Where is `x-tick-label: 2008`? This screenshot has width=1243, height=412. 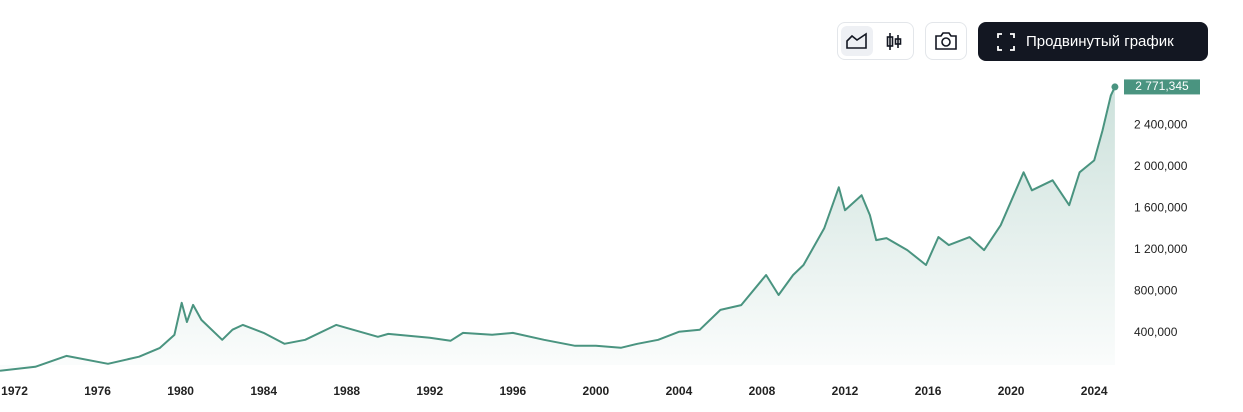 x-tick-label: 2008 is located at coordinates (762, 391).